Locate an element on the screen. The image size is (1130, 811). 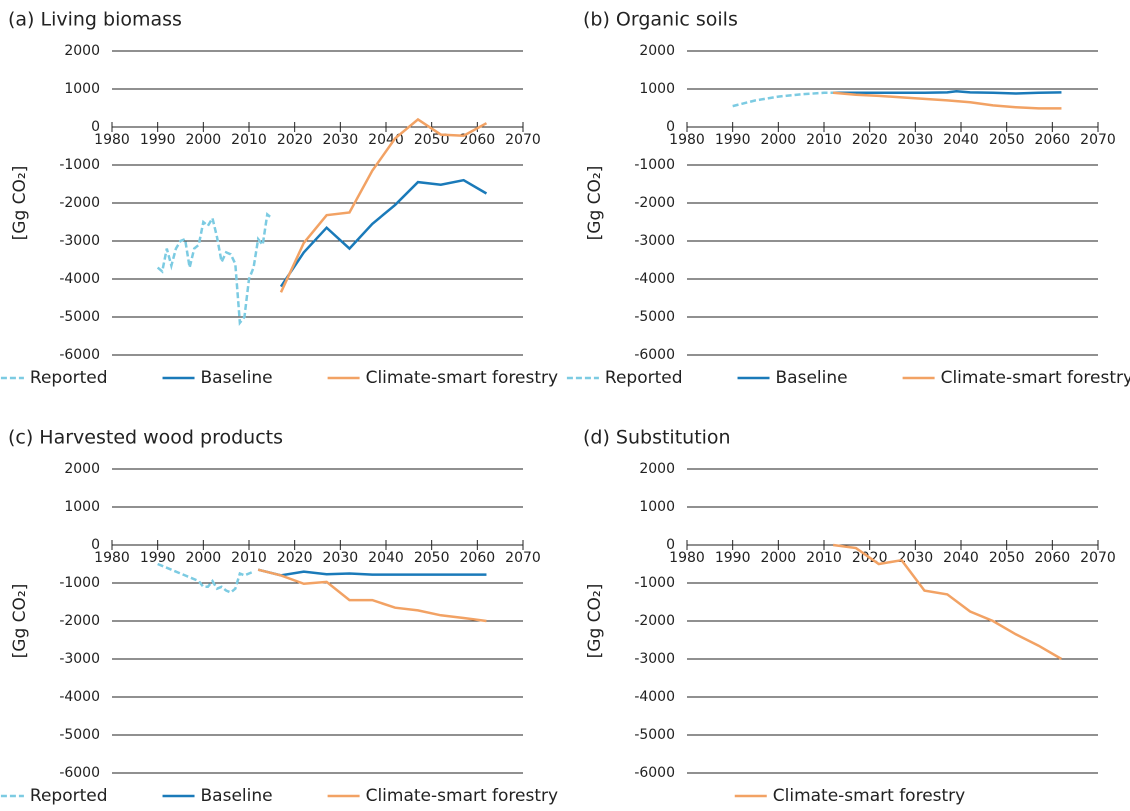
panel-title: (c) Harvested wood products is located at coordinates (145, 438).